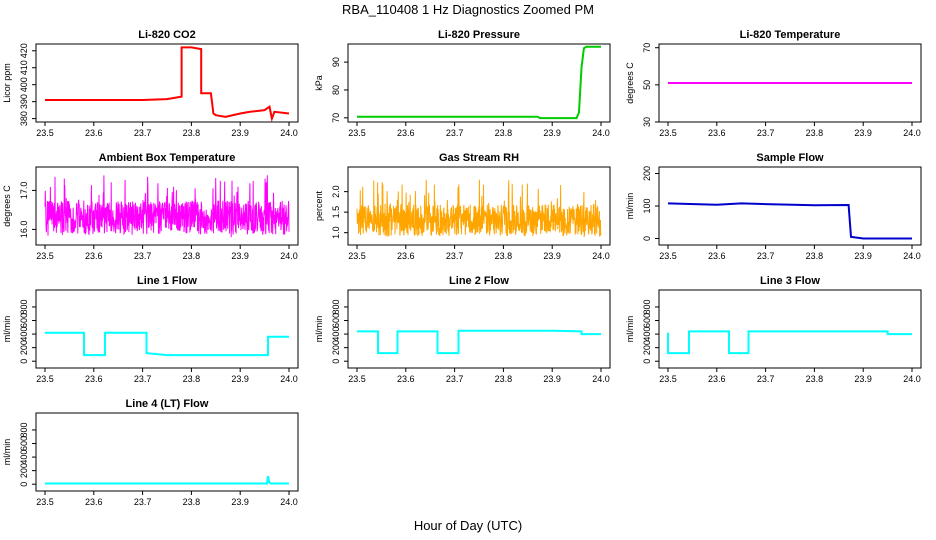 This screenshot has width=936, height=540. I want to click on y-tick-label: 17.0, so click(24, 191).